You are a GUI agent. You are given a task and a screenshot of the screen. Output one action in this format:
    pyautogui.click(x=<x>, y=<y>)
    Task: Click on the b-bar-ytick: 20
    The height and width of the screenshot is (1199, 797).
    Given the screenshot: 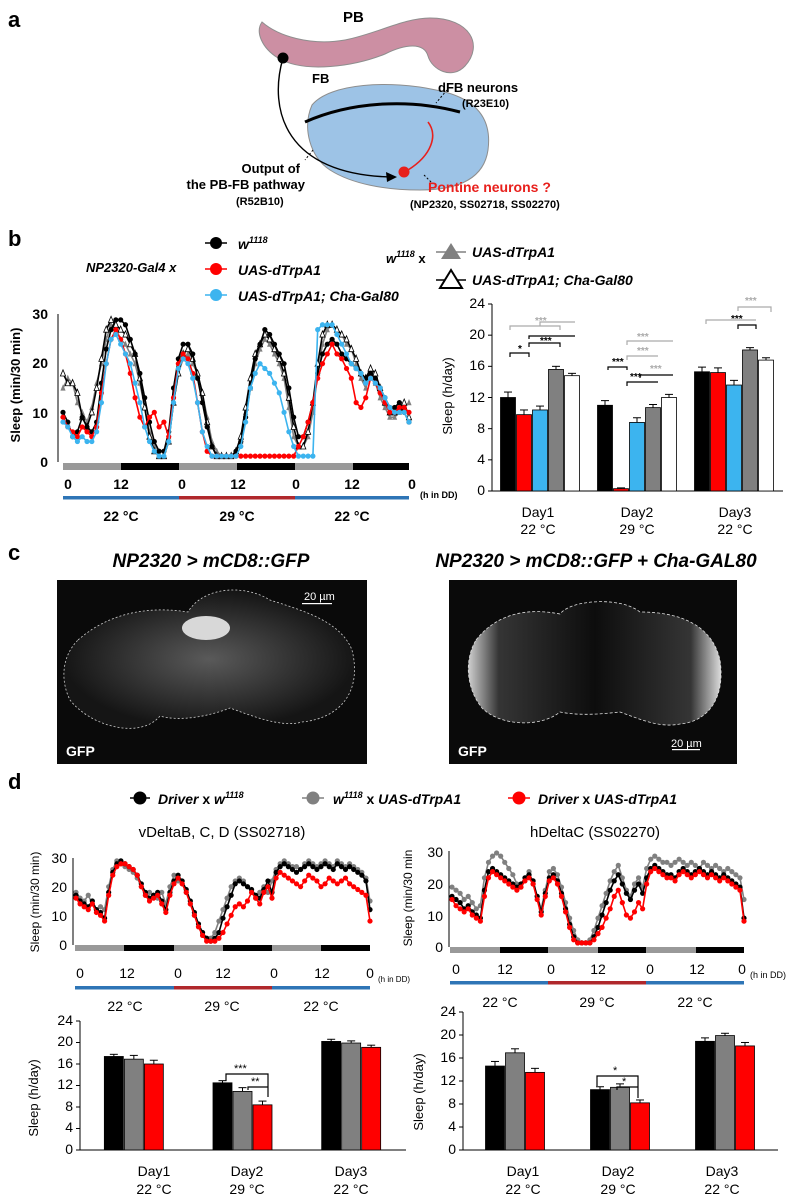 What is the action you would take?
    pyautogui.click(x=477, y=334)
    